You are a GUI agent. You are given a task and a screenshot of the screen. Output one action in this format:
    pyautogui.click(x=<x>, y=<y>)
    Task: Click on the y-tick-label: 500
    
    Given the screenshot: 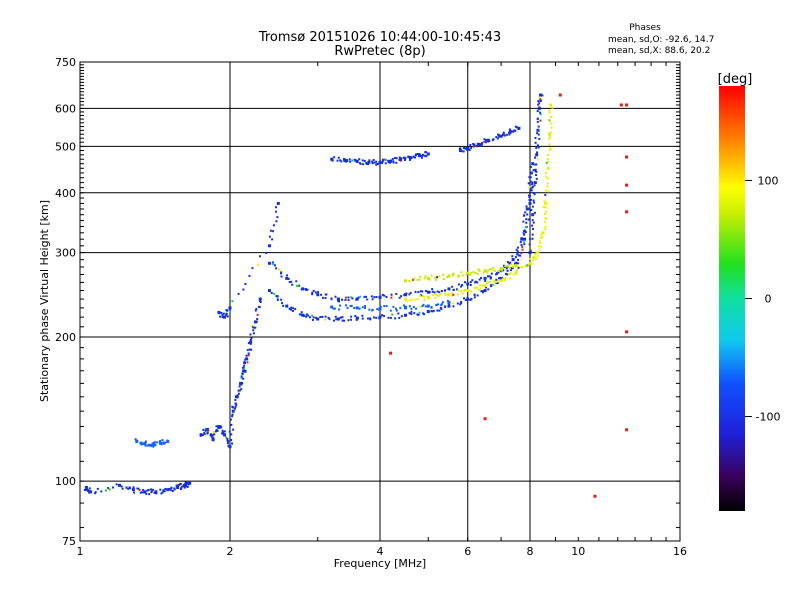 What is the action you would take?
    pyautogui.click(x=65, y=146)
    